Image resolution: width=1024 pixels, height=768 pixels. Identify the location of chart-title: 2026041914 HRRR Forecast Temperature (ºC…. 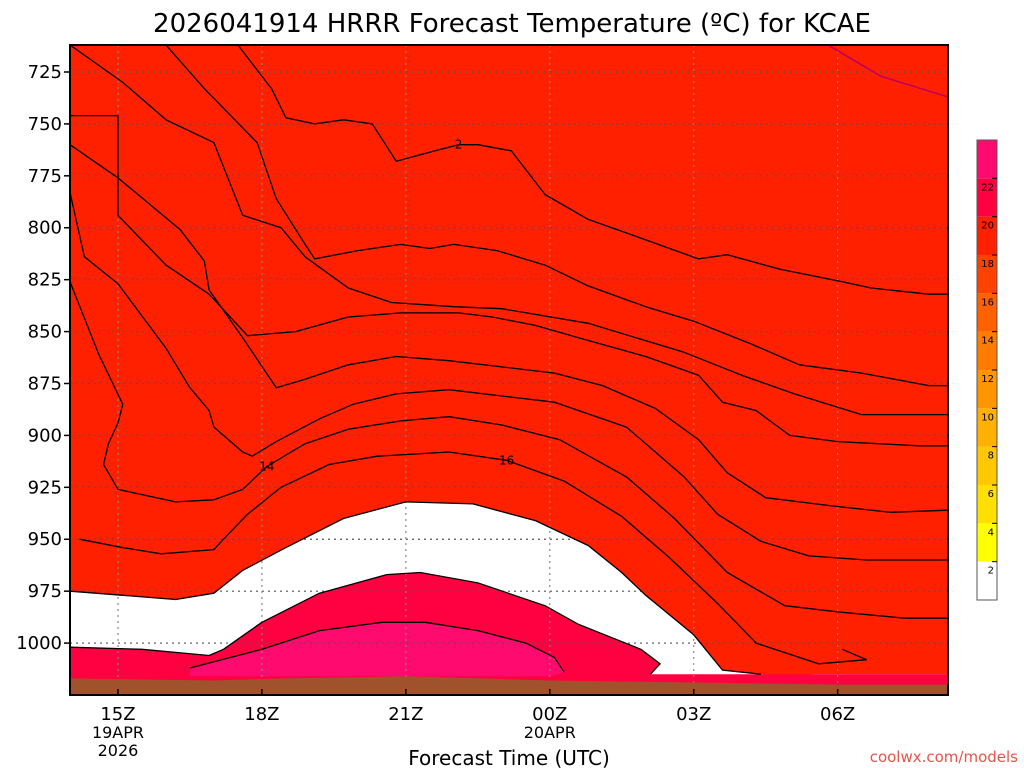
(512, 24).